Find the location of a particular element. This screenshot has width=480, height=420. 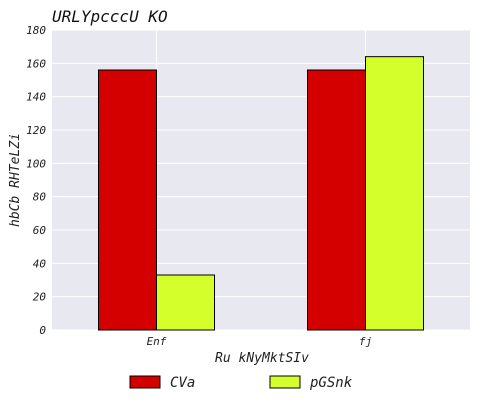

y-axis-label: hbCb RHTeLZi is located at coordinates (15, 180).